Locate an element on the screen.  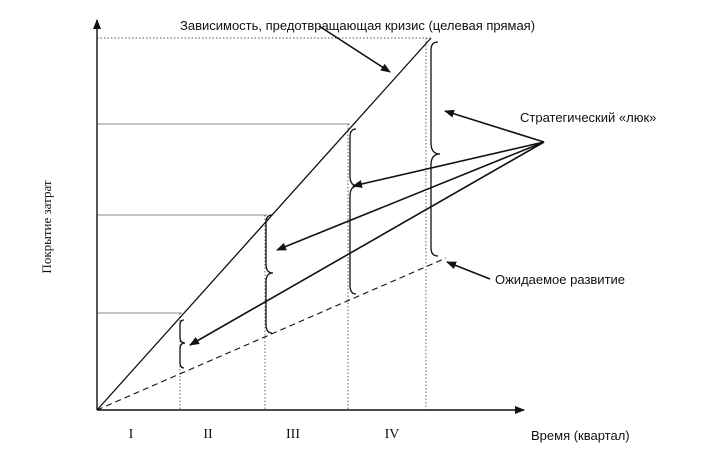
expected-pointer-arrow is located at coordinates (468, 270).